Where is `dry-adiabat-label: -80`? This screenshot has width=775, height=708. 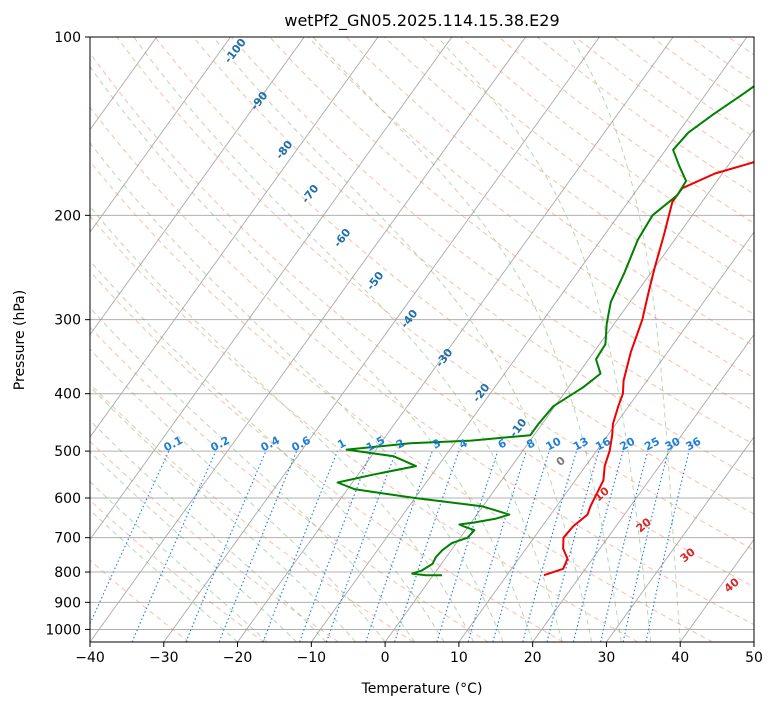
dry-adiabat-label: -80 is located at coordinates (284, 150).